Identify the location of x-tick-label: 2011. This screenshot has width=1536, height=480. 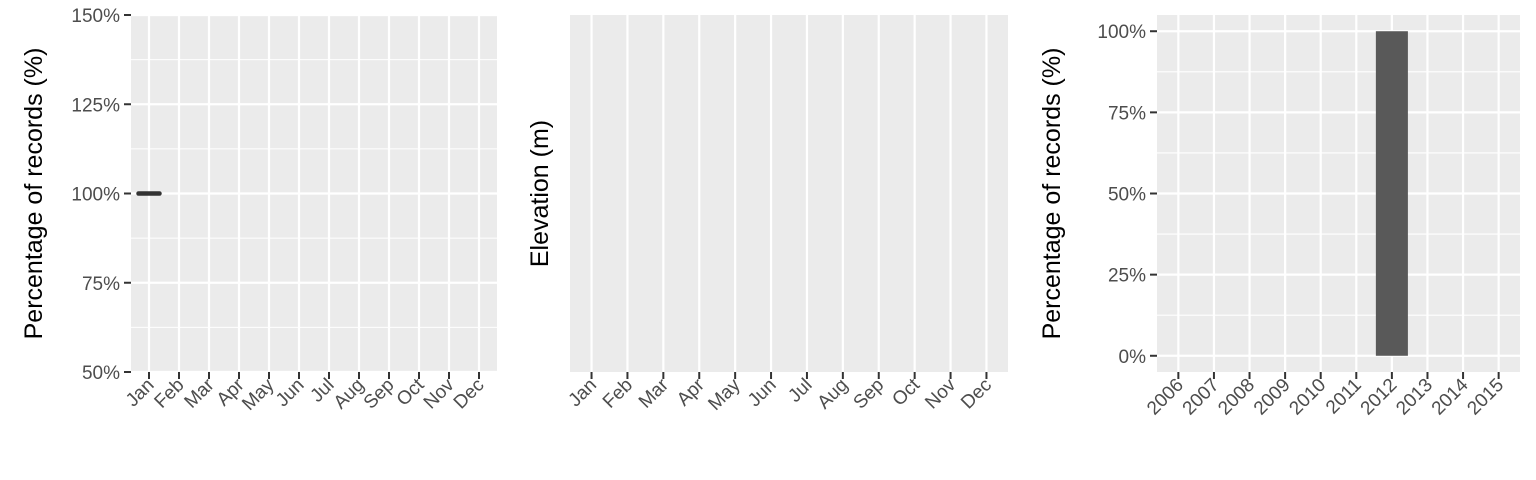
(1344, 397).